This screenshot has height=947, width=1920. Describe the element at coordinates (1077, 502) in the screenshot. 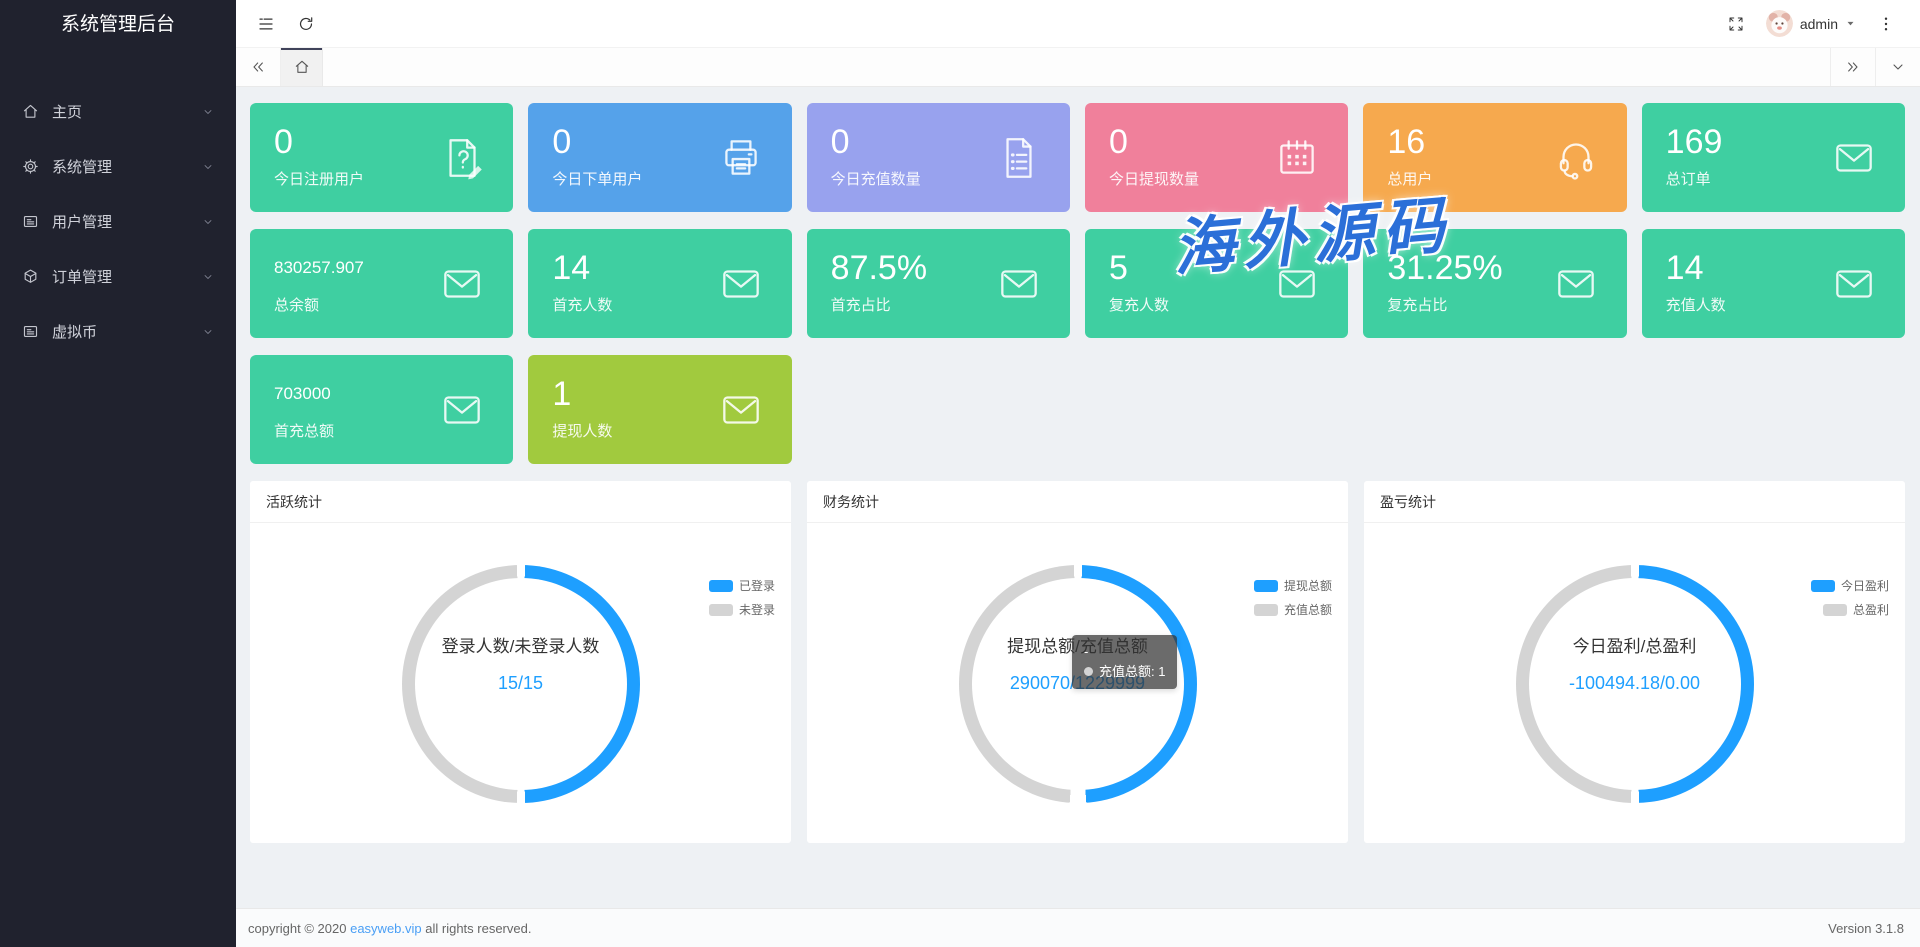

I see `panel-title: 财务统计` at that location.